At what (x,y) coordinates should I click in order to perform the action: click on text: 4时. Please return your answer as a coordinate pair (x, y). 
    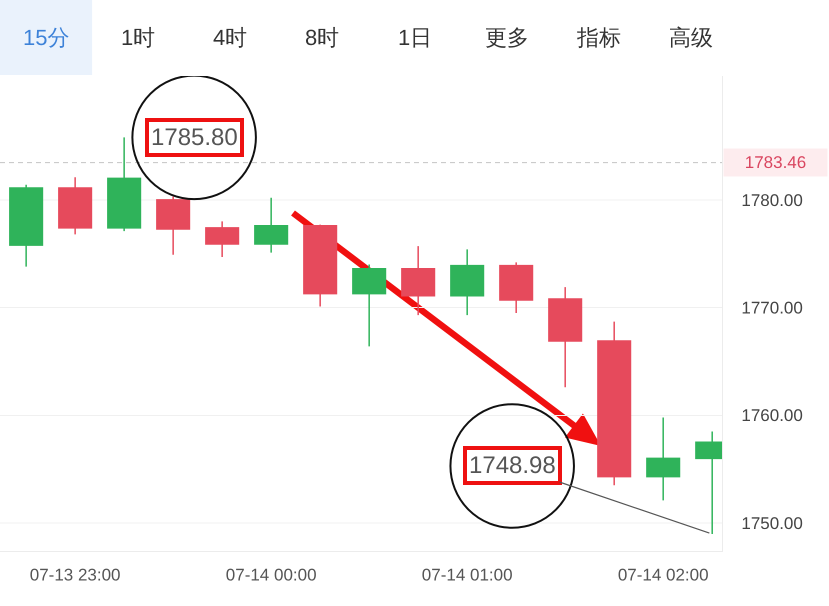
    Looking at the image, I should click on (230, 37).